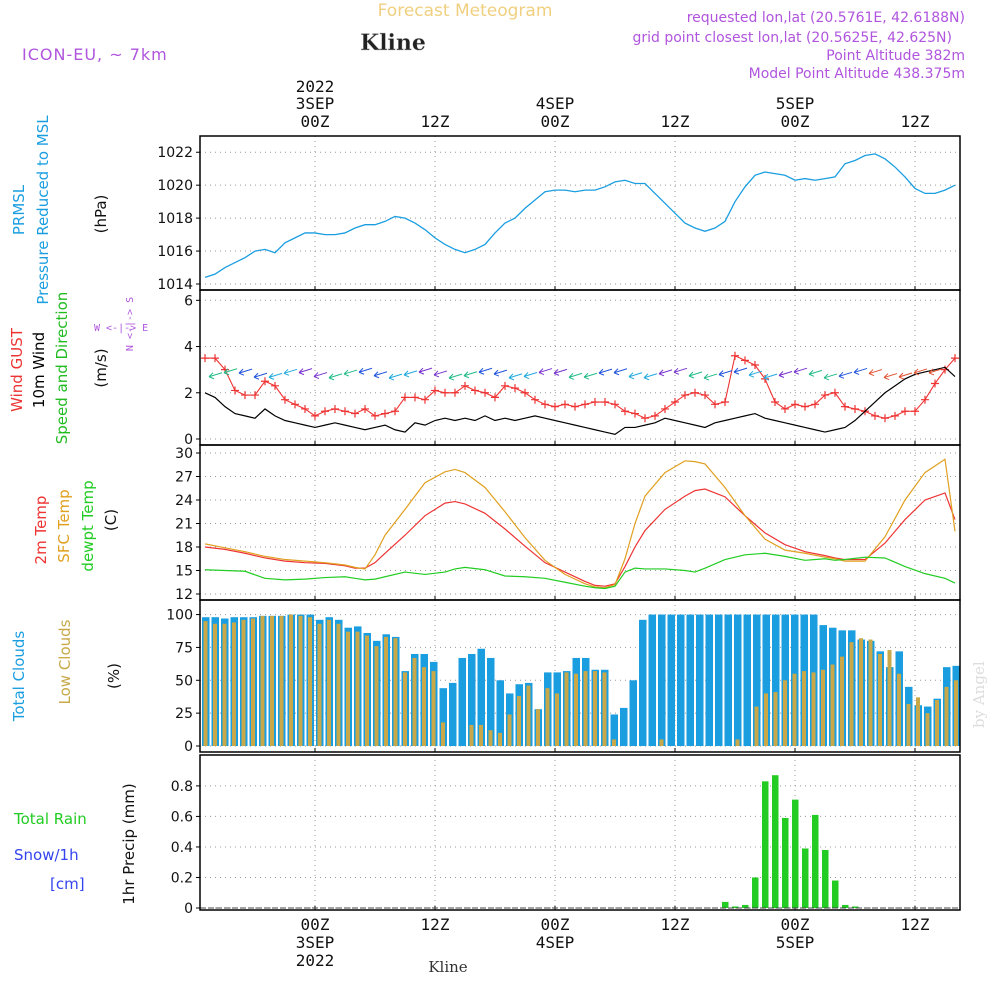 This screenshot has height=1000, width=1000. What do you see at coordinates (580, 386) in the screenshot?
I see `gust-line` at bounding box center [580, 386].